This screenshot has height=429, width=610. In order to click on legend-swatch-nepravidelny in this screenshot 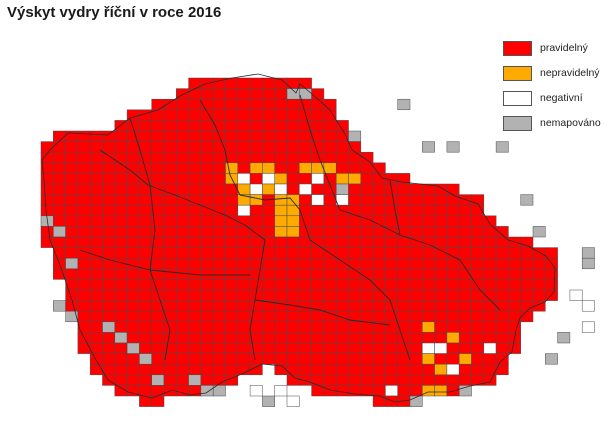, I will do `click(517, 73)`.